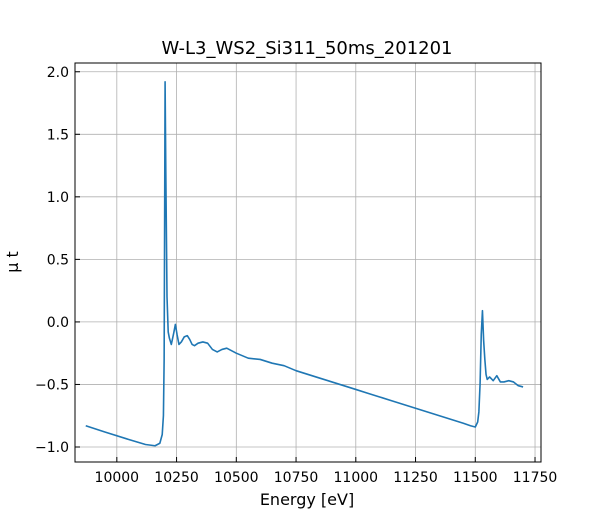 The width and height of the screenshot is (600, 524). What do you see at coordinates (12, 262) in the screenshot?
I see `y-axis-label: μ t` at bounding box center [12, 262].